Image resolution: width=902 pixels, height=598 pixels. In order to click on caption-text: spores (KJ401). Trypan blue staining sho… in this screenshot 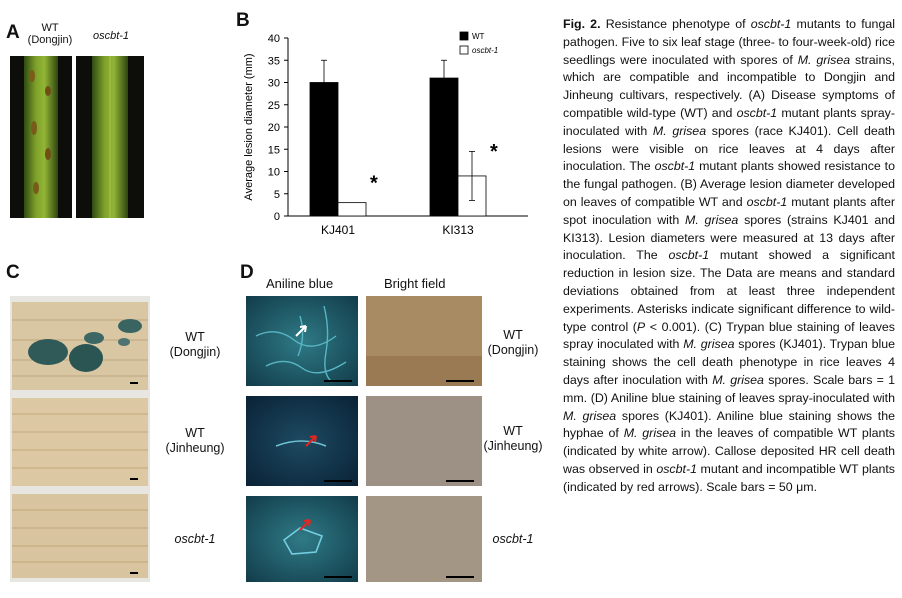, I will do `click(729, 362)`.